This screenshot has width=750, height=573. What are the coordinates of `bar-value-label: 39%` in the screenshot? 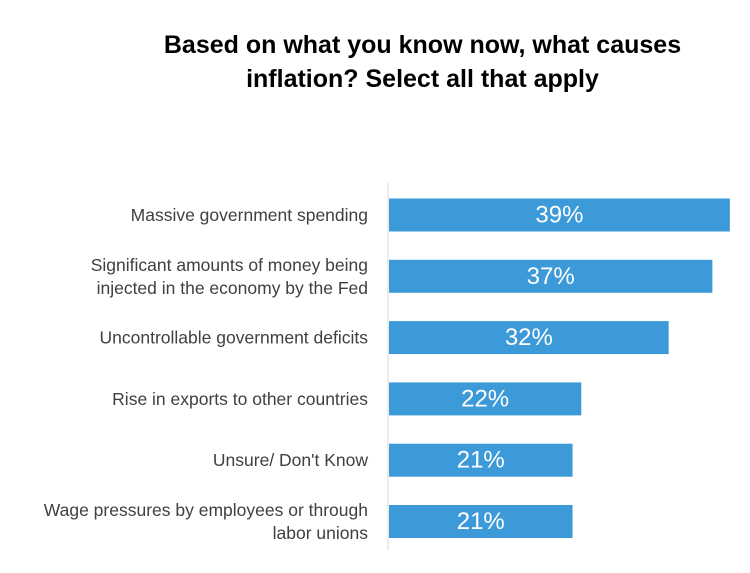 It's located at (559, 215).